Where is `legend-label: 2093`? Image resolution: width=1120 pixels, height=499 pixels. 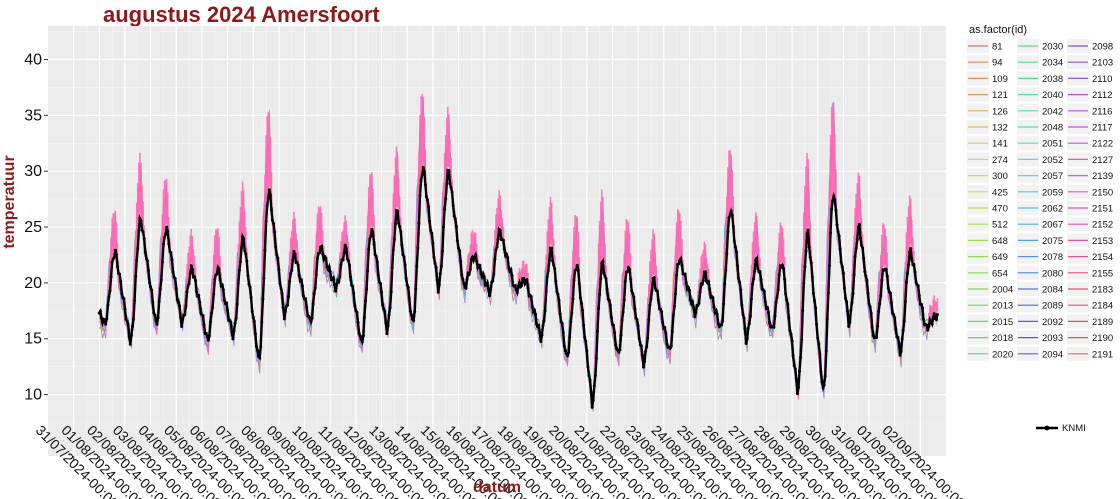 legend-label: 2093 is located at coordinates (1052, 338).